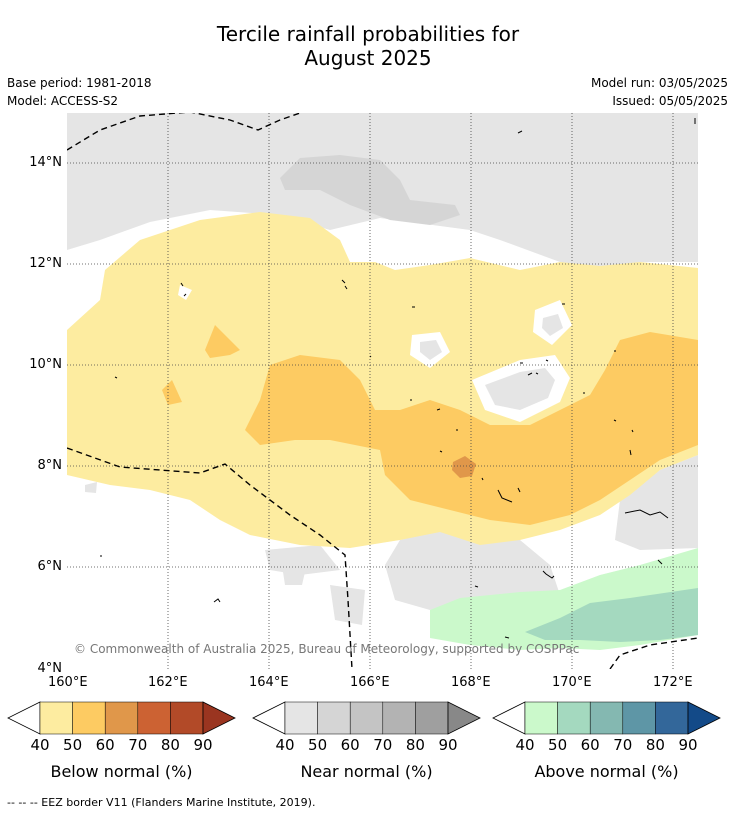 Image resolution: width=736 pixels, height=816 pixels. Describe the element at coordinates (659, 92) in the screenshot. I see `meta-right: Model run: 03/05/2025 Issued: 05/05/2025` at that location.